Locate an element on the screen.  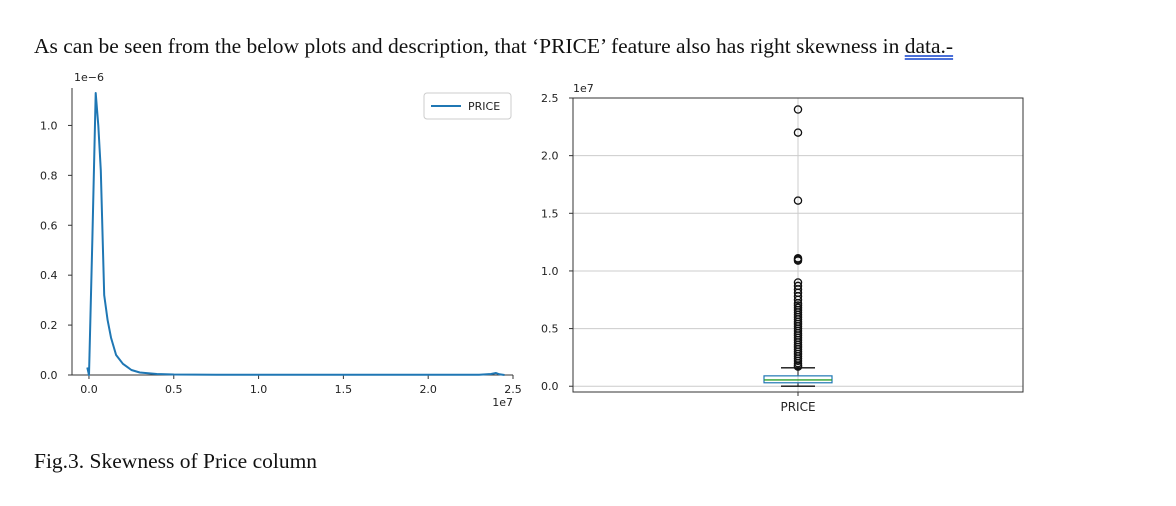
kde-y-tick-label: 1.0 is located at coordinates (49, 125).